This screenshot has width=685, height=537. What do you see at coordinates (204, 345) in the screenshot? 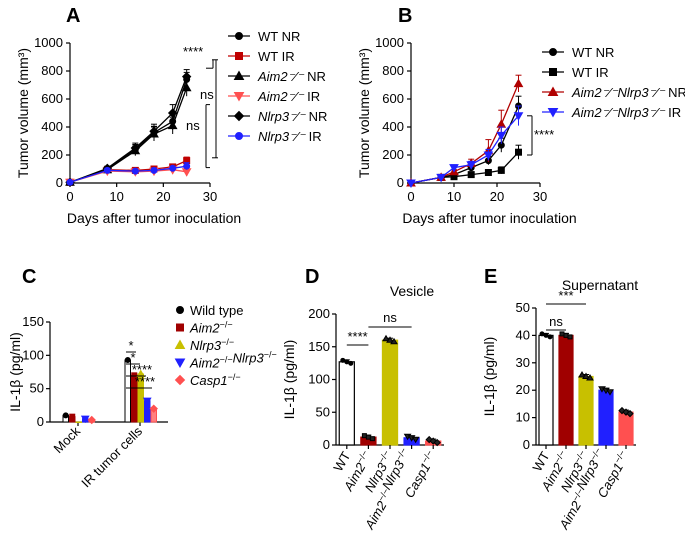
I see `legend-entry: Nlrp3−/−` at bounding box center [204, 345].